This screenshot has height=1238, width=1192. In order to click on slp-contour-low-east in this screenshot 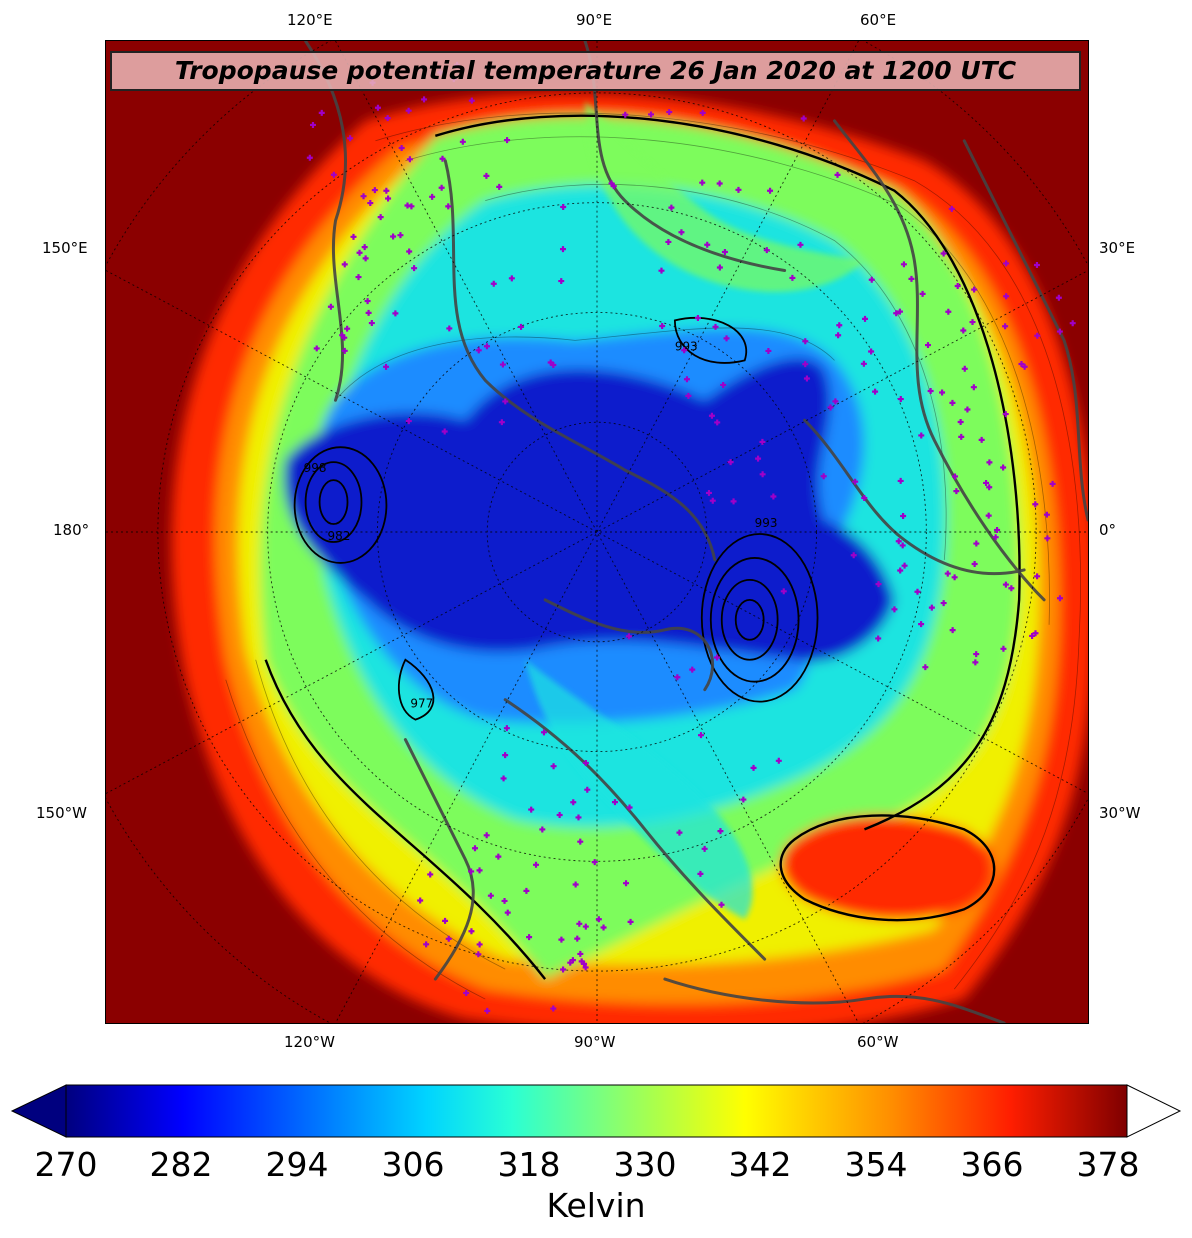, I will do `click(749, 620)`.